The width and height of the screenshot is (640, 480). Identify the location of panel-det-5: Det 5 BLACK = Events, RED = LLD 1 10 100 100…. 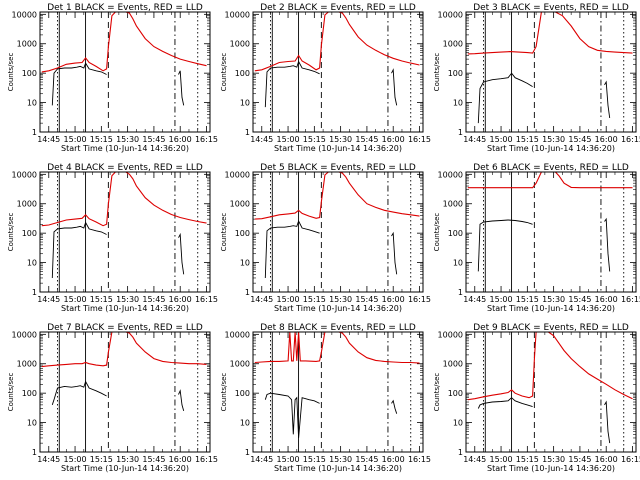
(325, 238).